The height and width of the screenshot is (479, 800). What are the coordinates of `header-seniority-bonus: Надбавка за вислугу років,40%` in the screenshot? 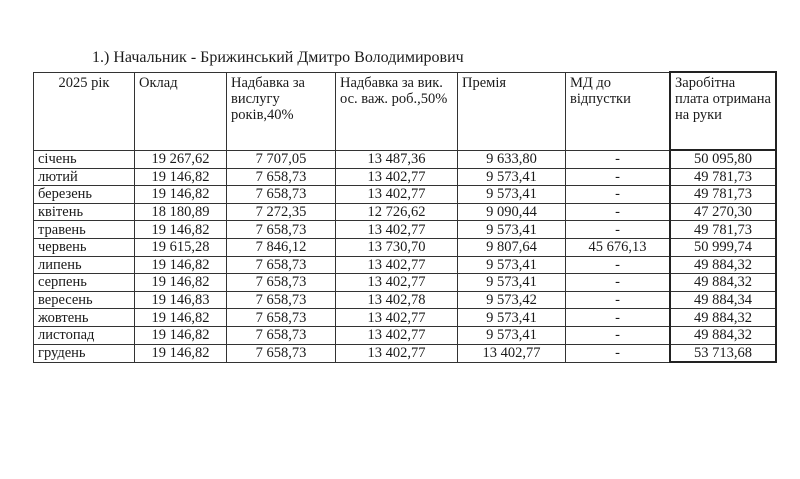 It's located at (281, 111).